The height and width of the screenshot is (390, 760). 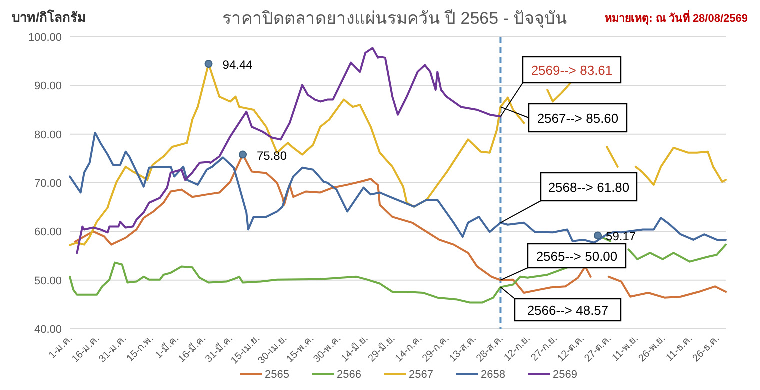 What do you see at coordinates (48, 86) in the screenshot?
I see `y-tick-label: 90.00` at bounding box center [48, 86].